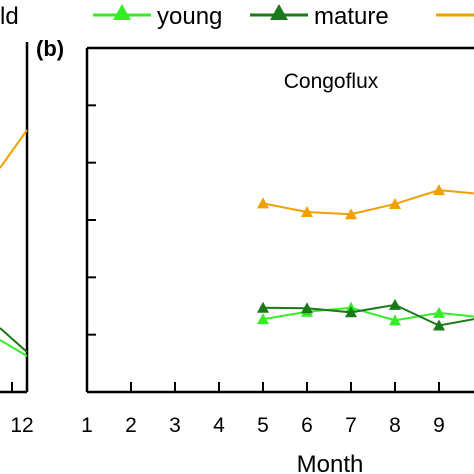 The width and height of the screenshot is (474, 474). I want to click on x-tick-label: 1, so click(87, 425).